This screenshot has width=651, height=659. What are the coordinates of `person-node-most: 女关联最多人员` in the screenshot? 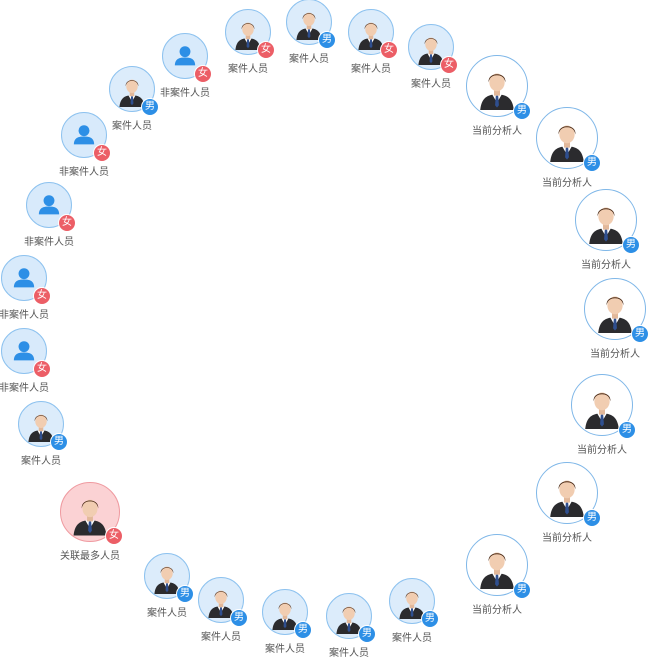 It's located at (91, 522).